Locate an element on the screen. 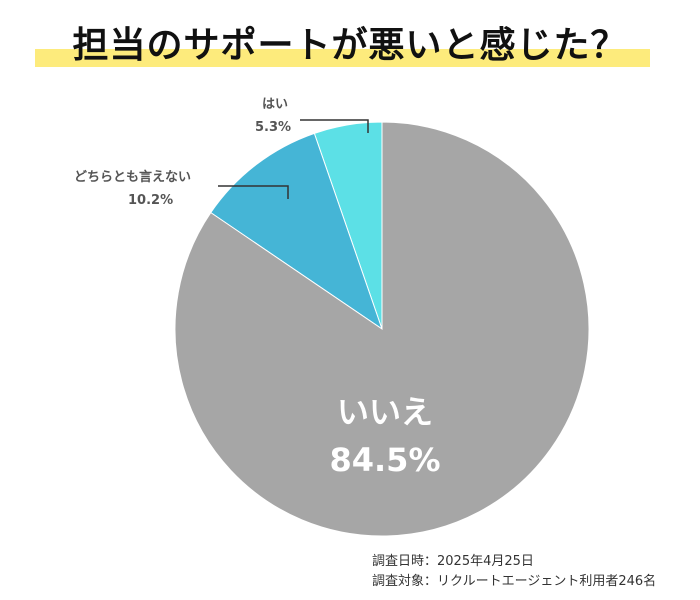  survey-footer: 調査日時：2025年4月25日 調査対象：リクルートエージェント利用者246名 is located at coordinates (514, 572).